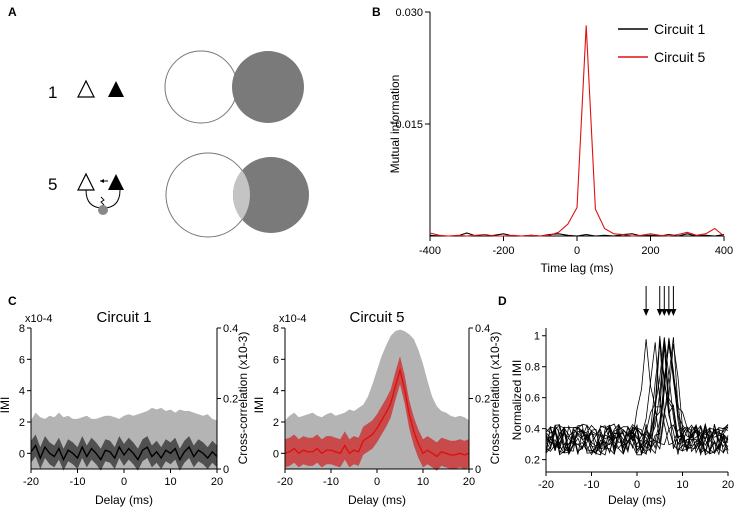 Image resolution: width=744 pixels, height=514 pixels. Describe the element at coordinates (376, 12) in the screenshot. I see `panel-label-b: B` at that location.